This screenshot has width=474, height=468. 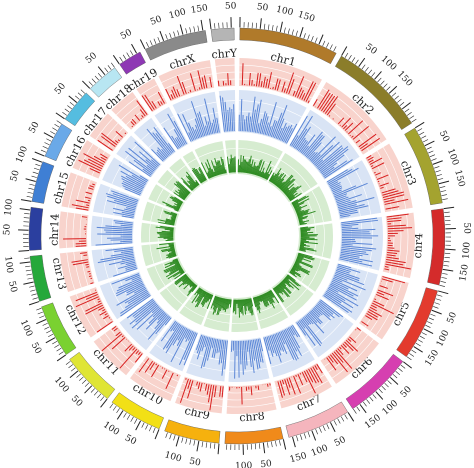 I want to click on ideogram-chry, so click(x=222, y=34).